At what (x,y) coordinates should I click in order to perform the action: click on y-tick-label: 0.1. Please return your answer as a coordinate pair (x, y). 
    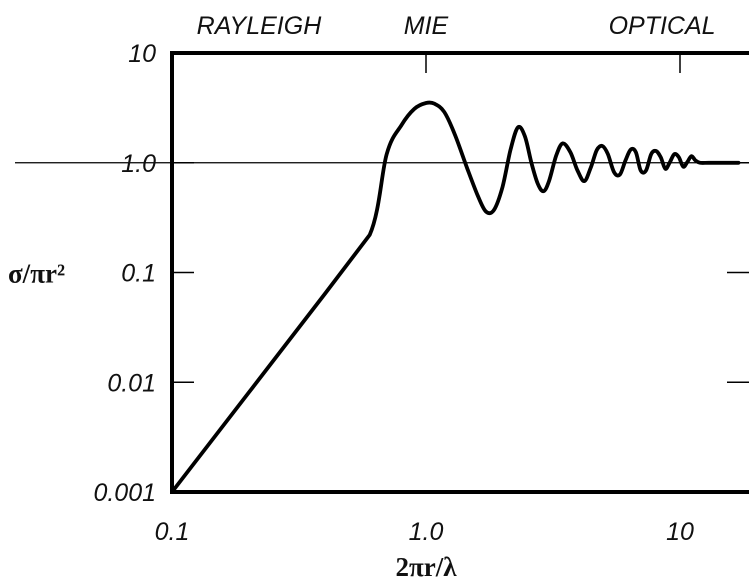
    Looking at the image, I should click on (138, 274).